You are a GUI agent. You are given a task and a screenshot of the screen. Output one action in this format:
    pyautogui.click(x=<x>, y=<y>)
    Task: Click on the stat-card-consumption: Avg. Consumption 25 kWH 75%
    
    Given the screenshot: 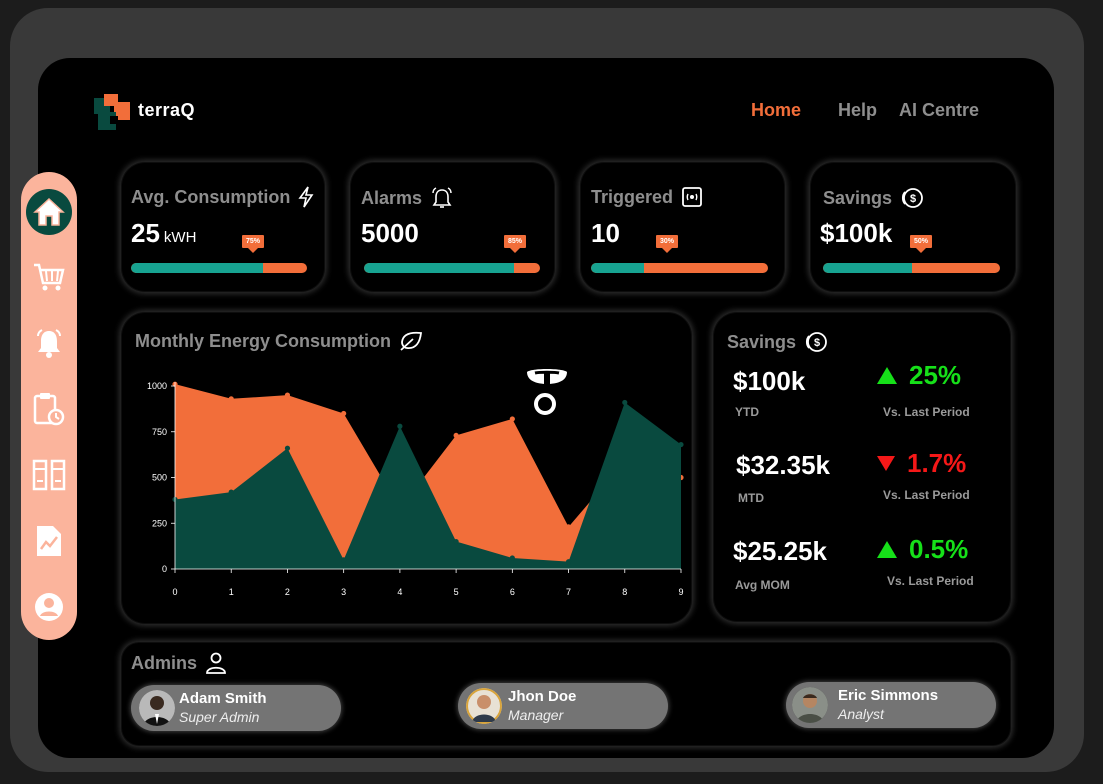 What is the action you would take?
    pyautogui.click(x=223, y=227)
    